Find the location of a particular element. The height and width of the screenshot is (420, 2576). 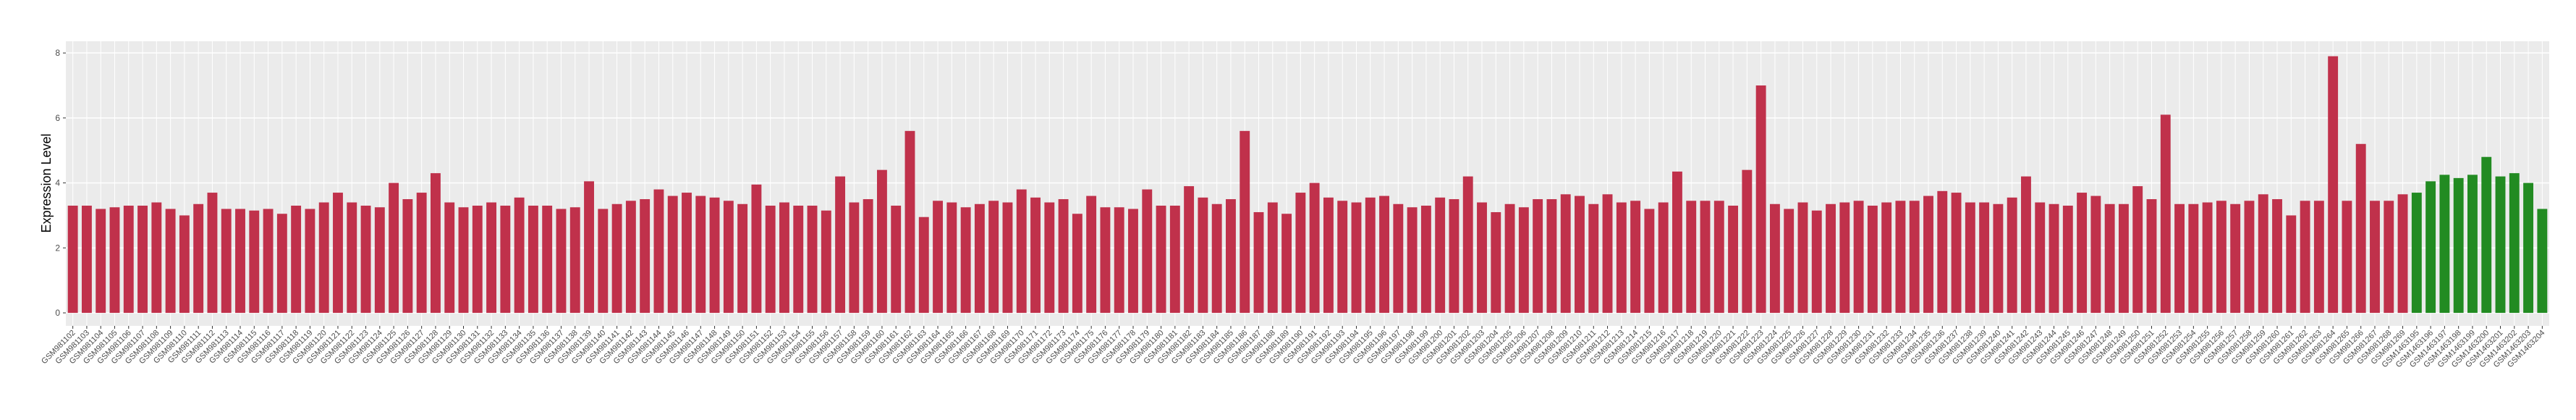

y-tick-label: 4 is located at coordinates (57, 183).